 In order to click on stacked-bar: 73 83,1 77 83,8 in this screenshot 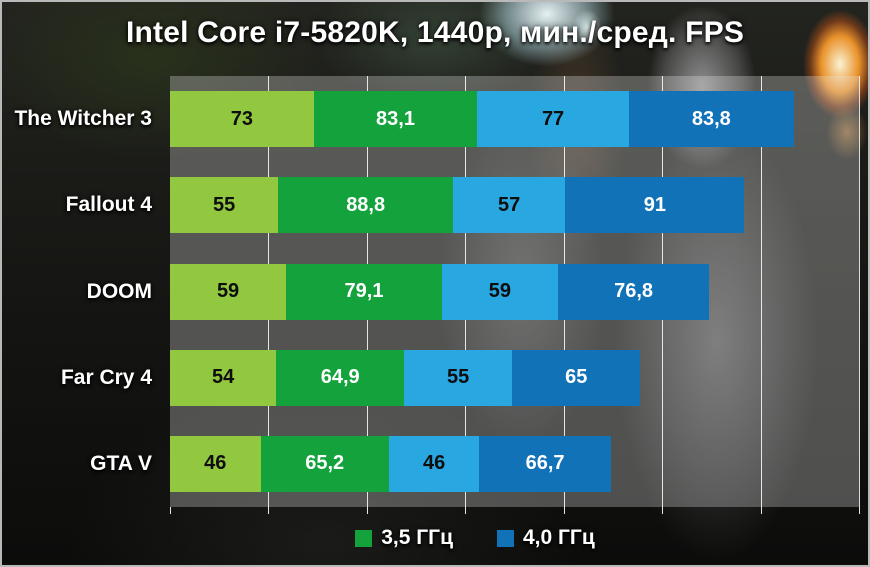, I will do `click(482, 119)`.